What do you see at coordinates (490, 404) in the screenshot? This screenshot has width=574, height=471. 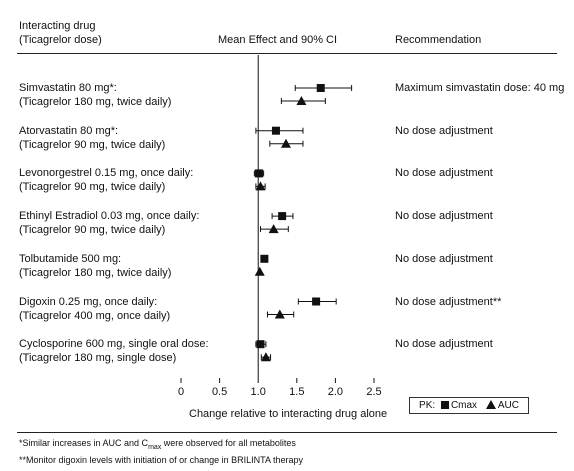 I see `triangle-icon` at bounding box center [490, 404].